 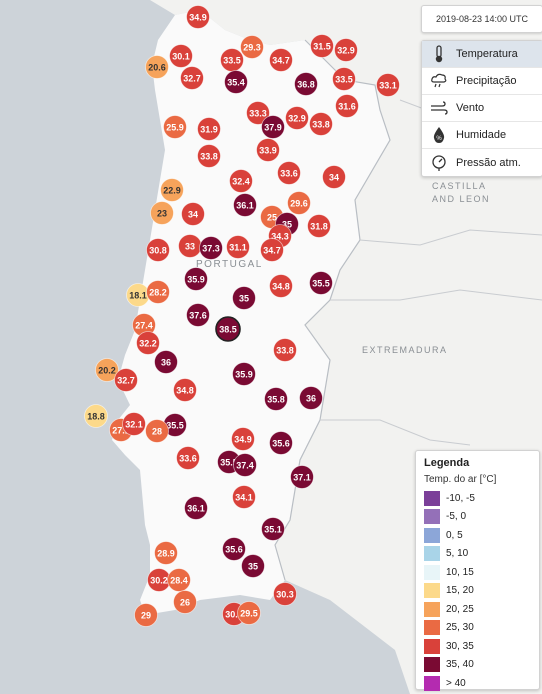 What do you see at coordinates (388, 85) in the screenshot?
I see `station-marker: 33.1` at bounding box center [388, 85].